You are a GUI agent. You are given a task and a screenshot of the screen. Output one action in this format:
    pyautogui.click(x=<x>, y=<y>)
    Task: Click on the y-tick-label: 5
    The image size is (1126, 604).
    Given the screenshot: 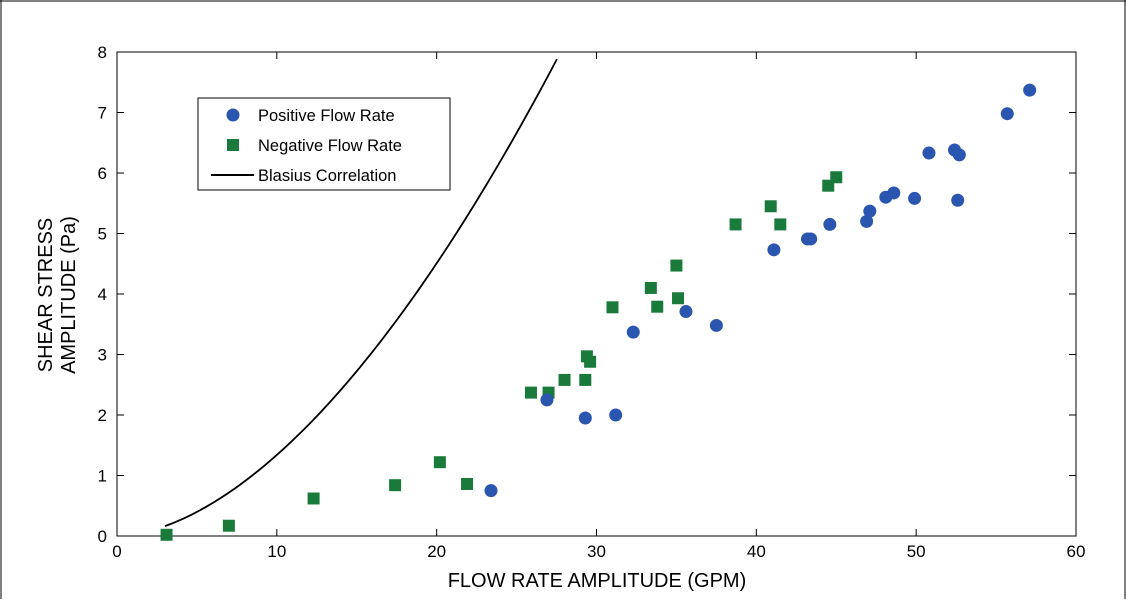 What is the action you would take?
    pyautogui.click(x=102, y=234)
    